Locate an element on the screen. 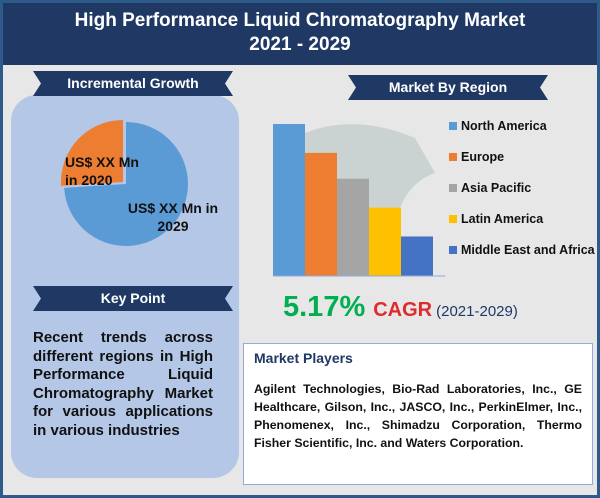 This screenshot has width=600, height=498. cagr-period: (2021-2029) is located at coordinates (477, 311).